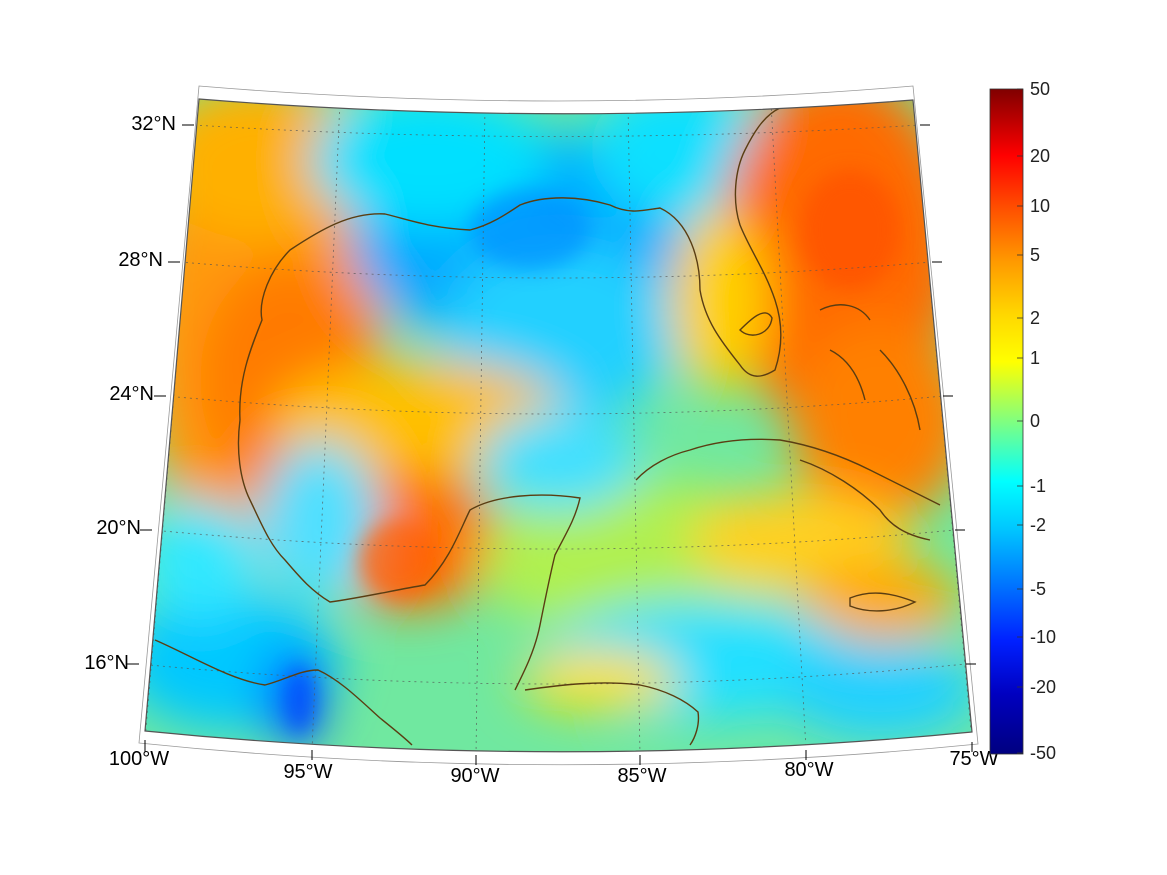 This screenshot has width=1167, height=875. What do you see at coordinates (641, 776) in the screenshot?
I see `lon-label-85w: 85°W` at bounding box center [641, 776].